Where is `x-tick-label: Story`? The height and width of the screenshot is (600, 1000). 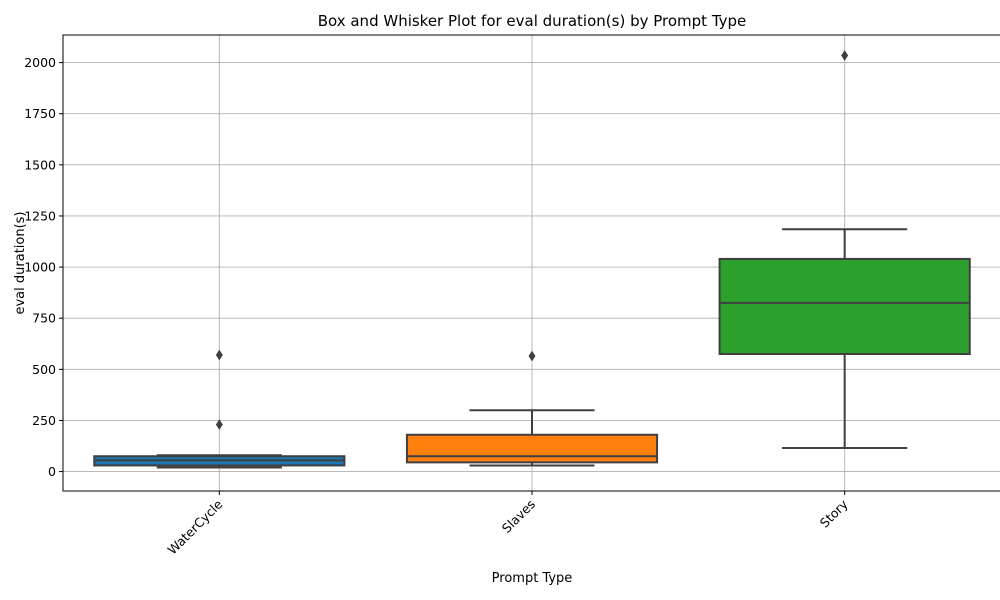 x-tick-label: Story is located at coordinates (834, 513).